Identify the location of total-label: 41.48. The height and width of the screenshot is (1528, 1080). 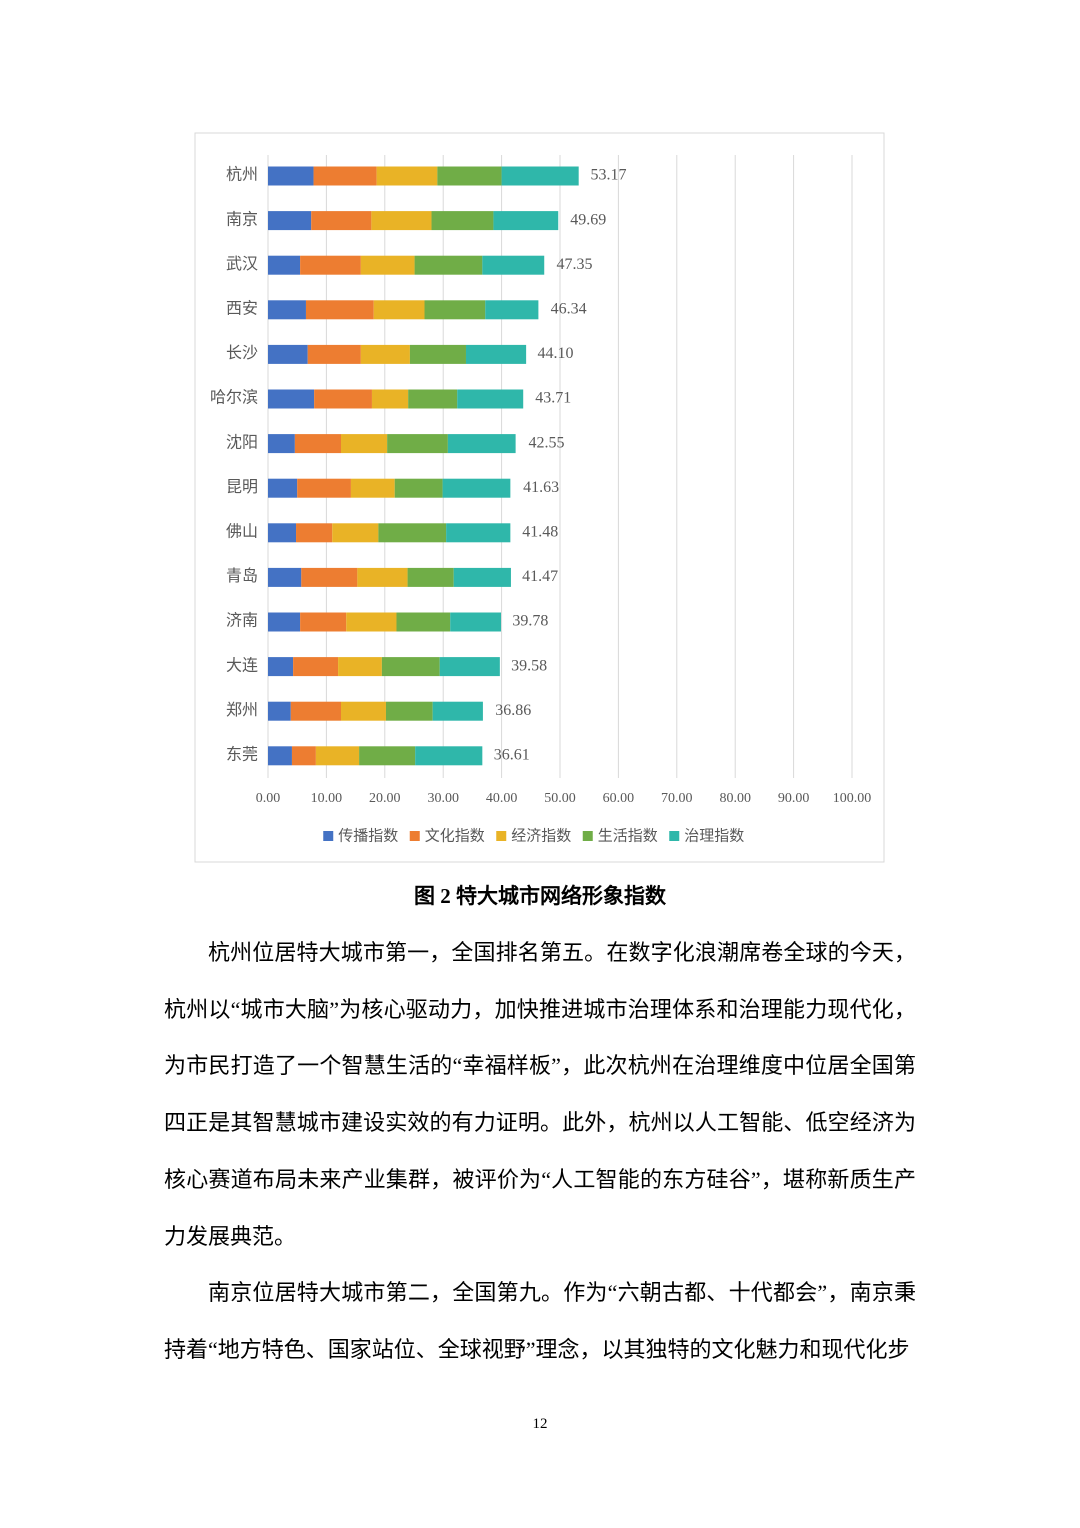
(540, 531).